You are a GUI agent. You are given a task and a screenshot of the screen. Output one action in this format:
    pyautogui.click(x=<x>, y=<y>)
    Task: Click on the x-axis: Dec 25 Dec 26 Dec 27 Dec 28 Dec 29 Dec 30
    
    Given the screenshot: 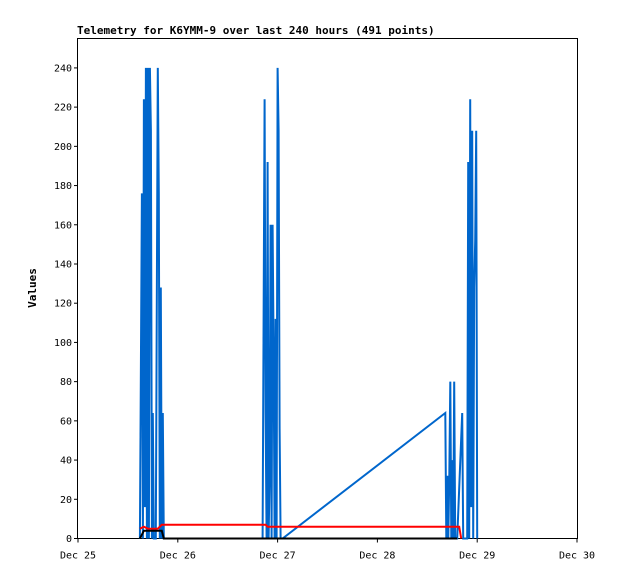 What is the action you would take?
    pyautogui.click(x=327, y=550)
    